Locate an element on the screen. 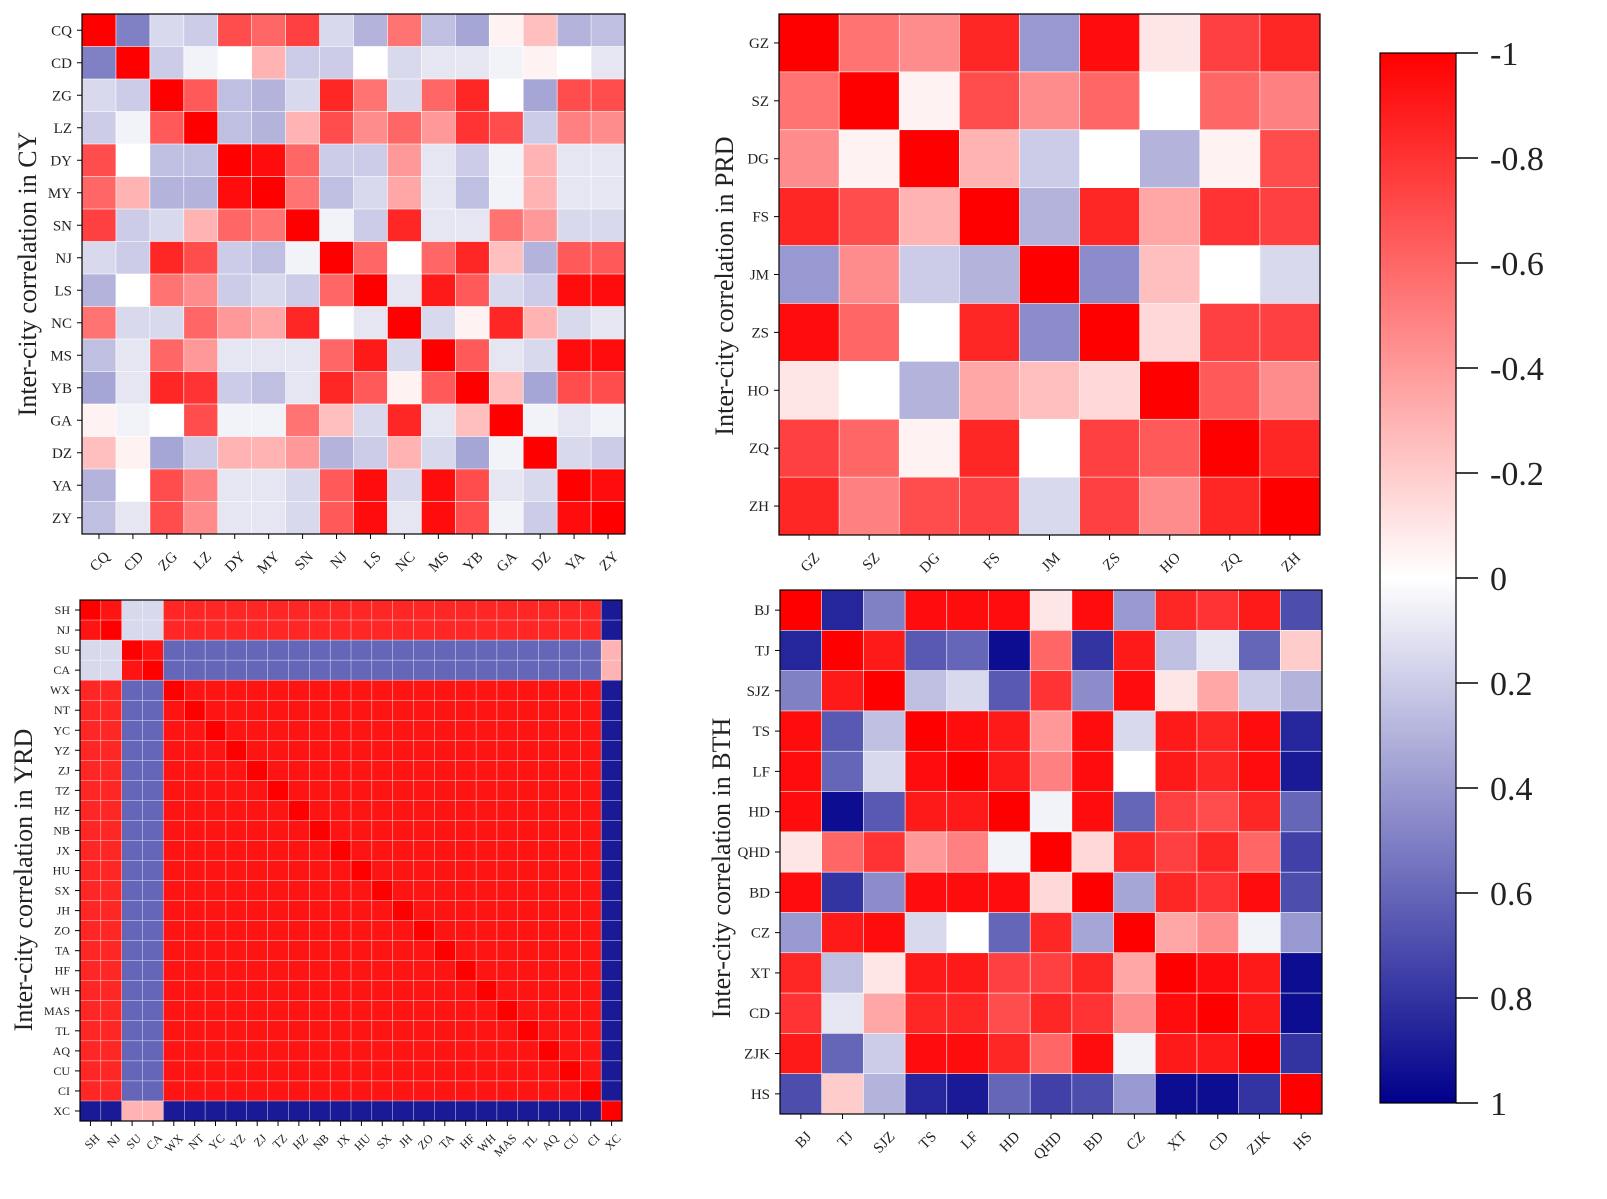 The image size is (1607, 1199). cell-yrd-HF-CA is located at coordinates (153, 971).